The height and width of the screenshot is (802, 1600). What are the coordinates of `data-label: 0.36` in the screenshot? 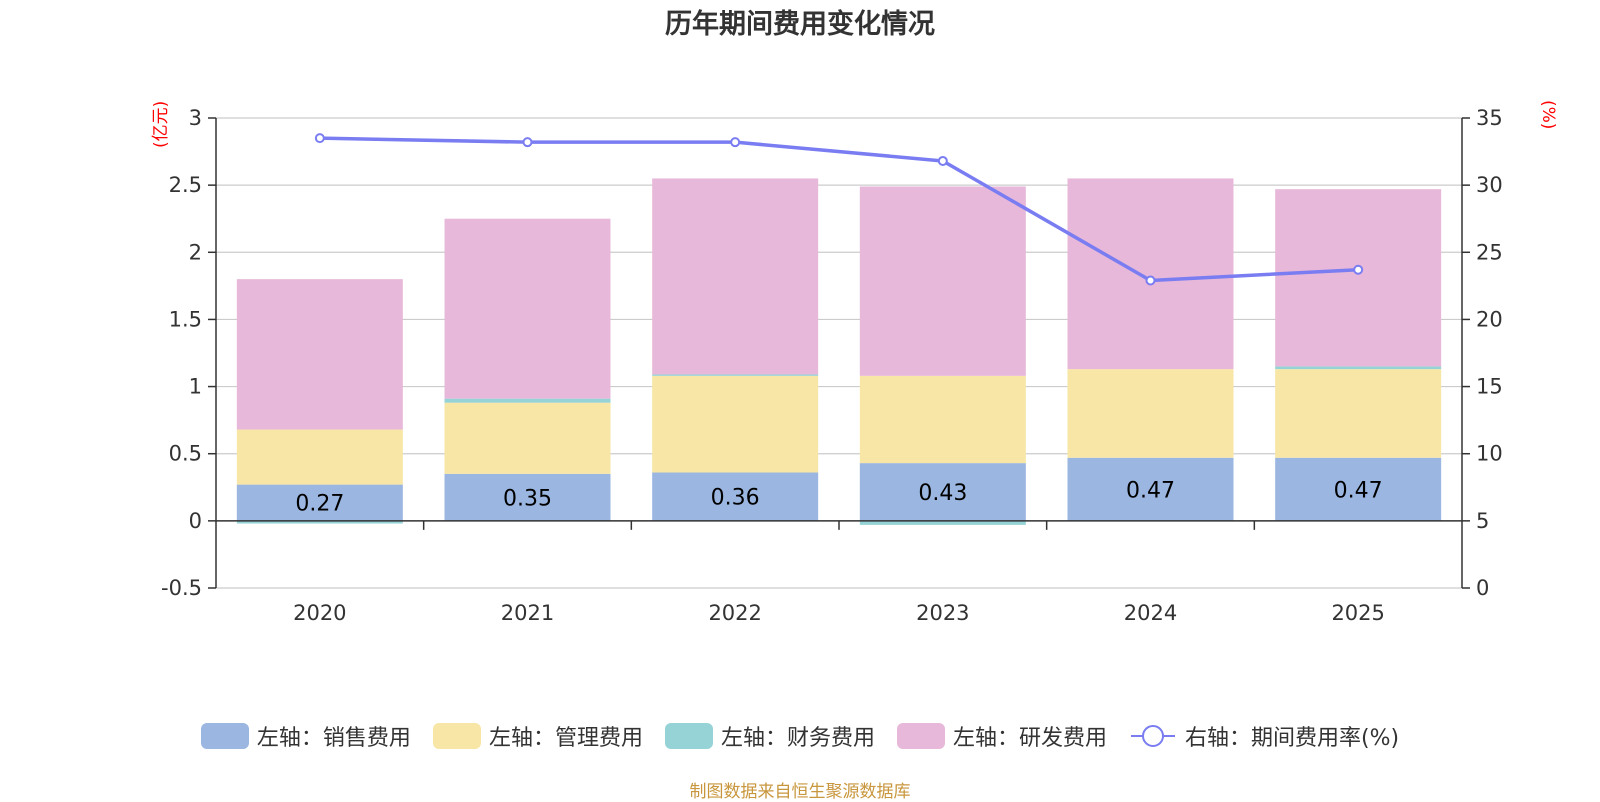 It's located at (735, 498).